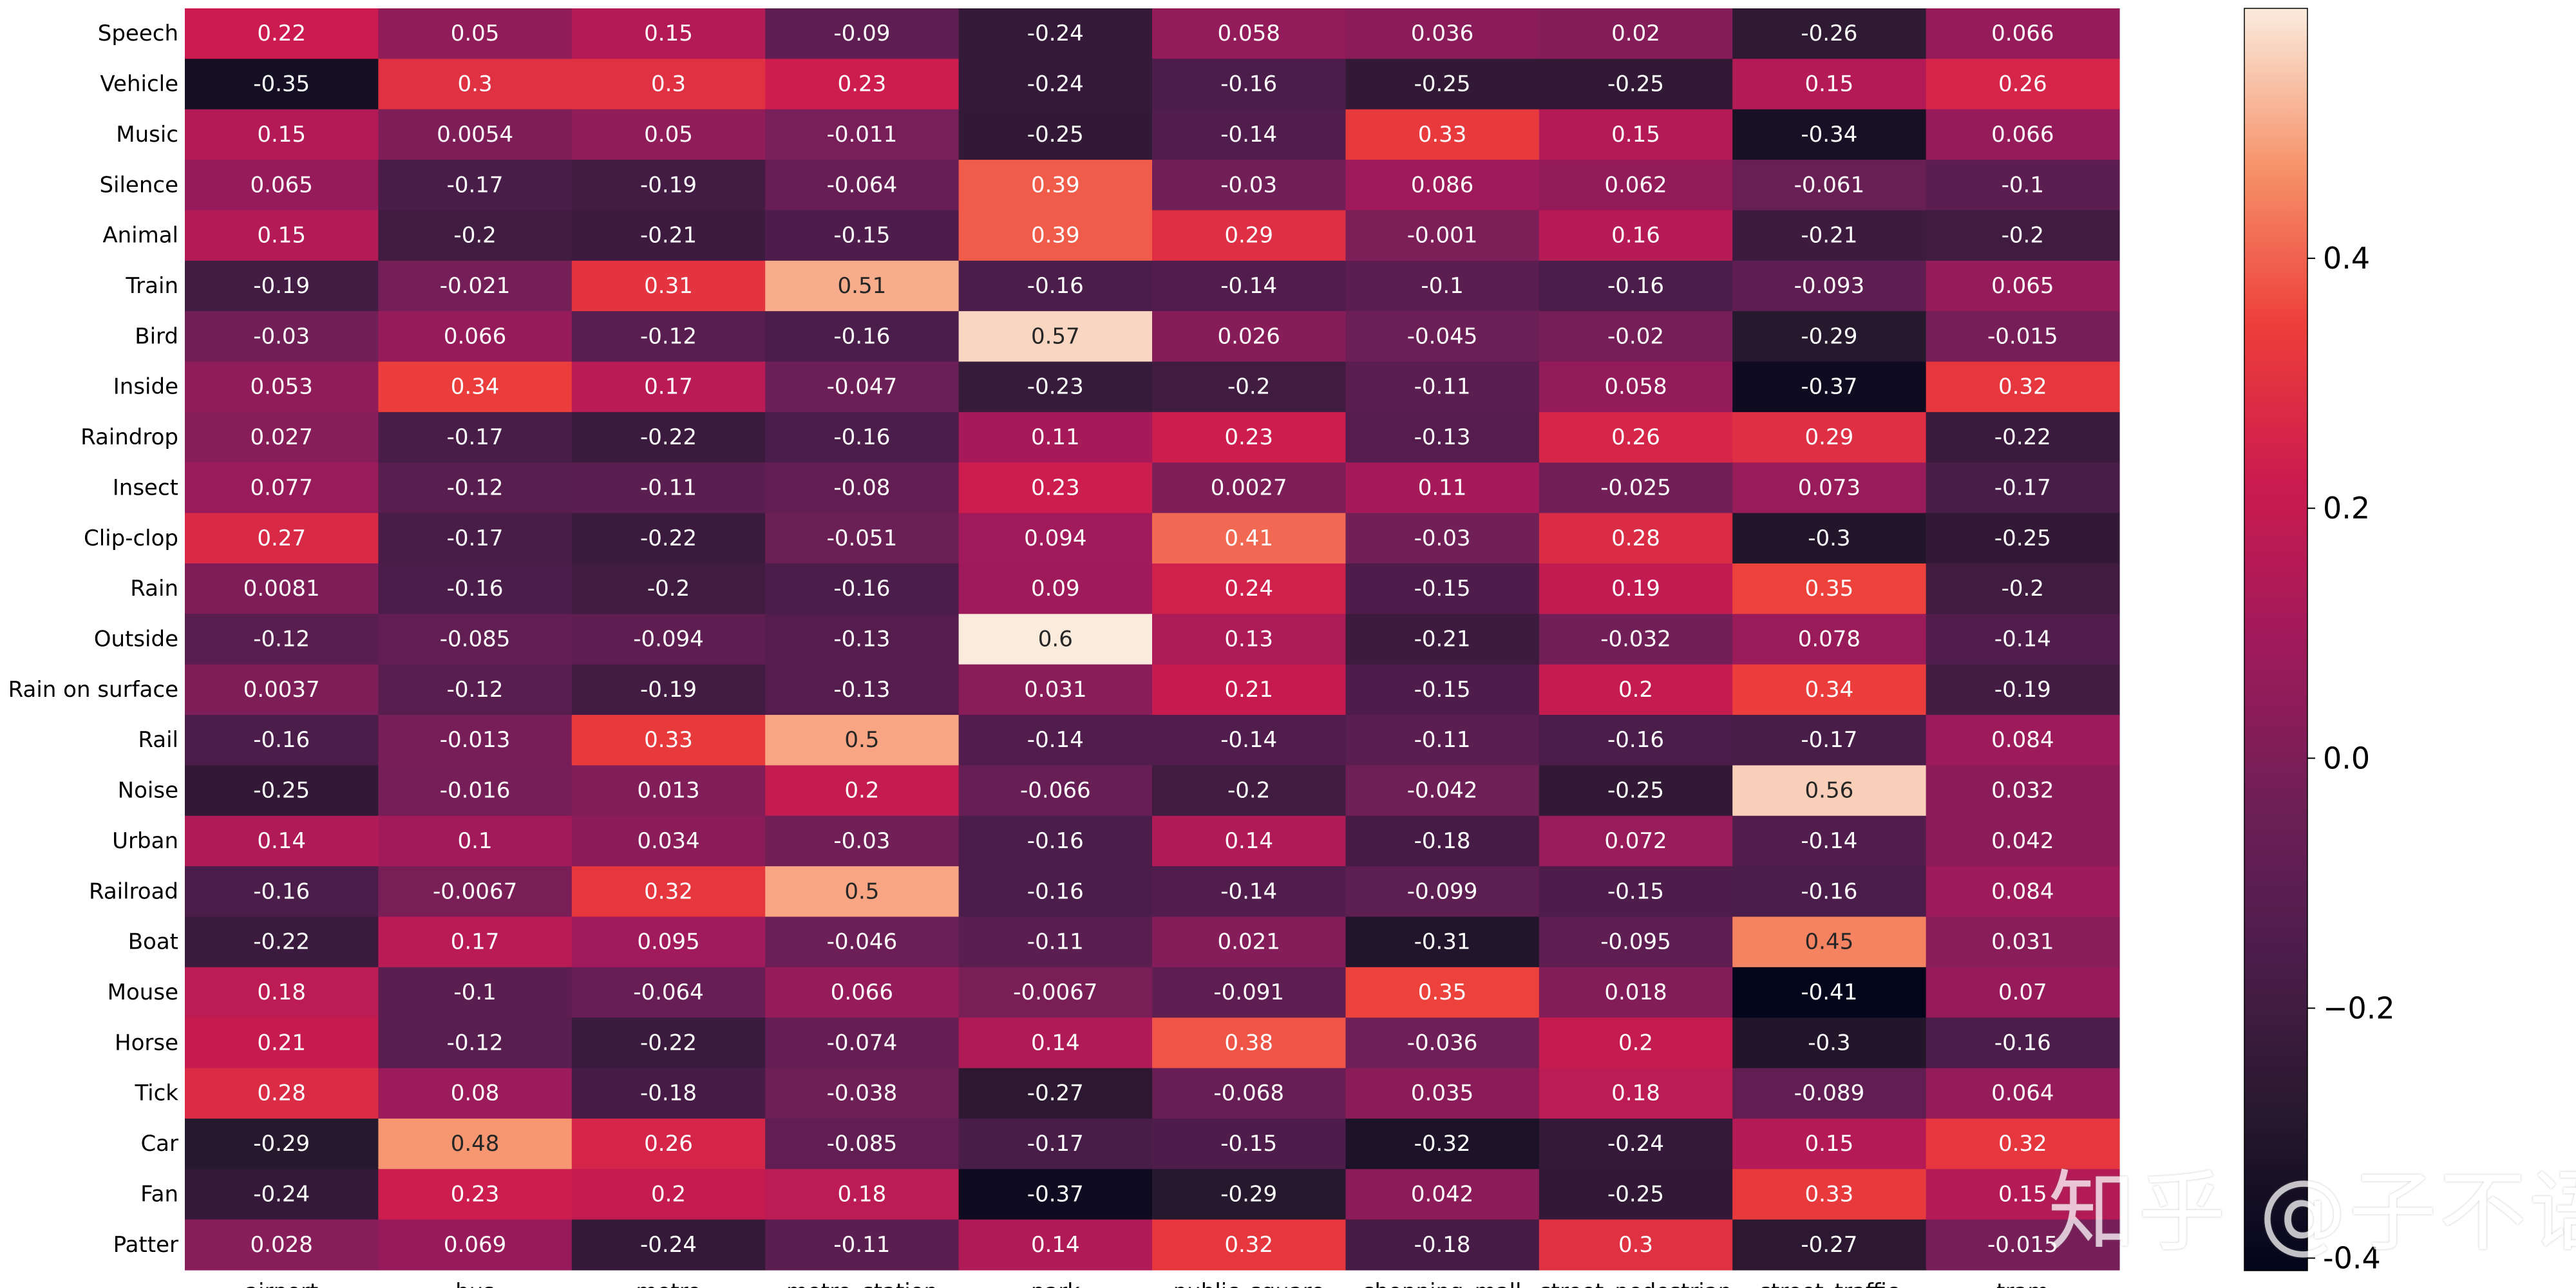 Image resolution: width=2576 pixels, height=1288 pixels. Describe the element at coordinates (1636, 336) in the screenshot. I see `cell-value-label: -0.02` at that location.